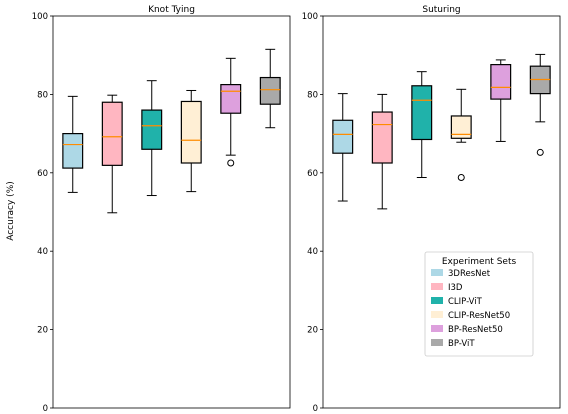 This screenshot has width=568, height=414. I want to click on legend-frame, so click(479, 304).